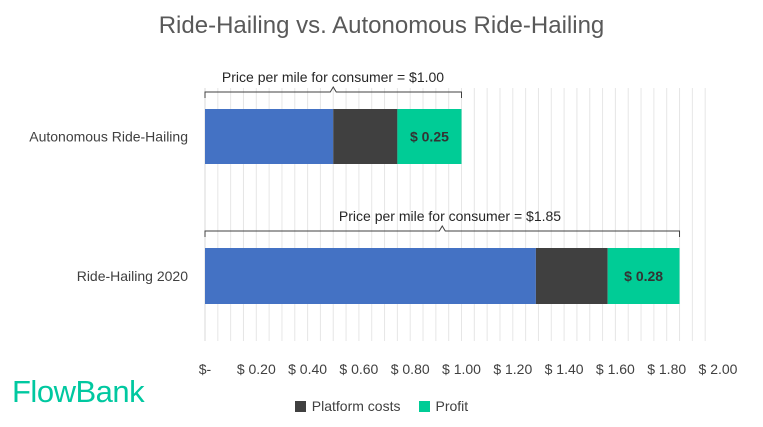 Image resolution: width=763 pixels, height=427 pixels. What do you see at coordinates (718, 369) in the screenshot?
I see `x-tick-label: $ 2.00` at bounding box center [718, 369].